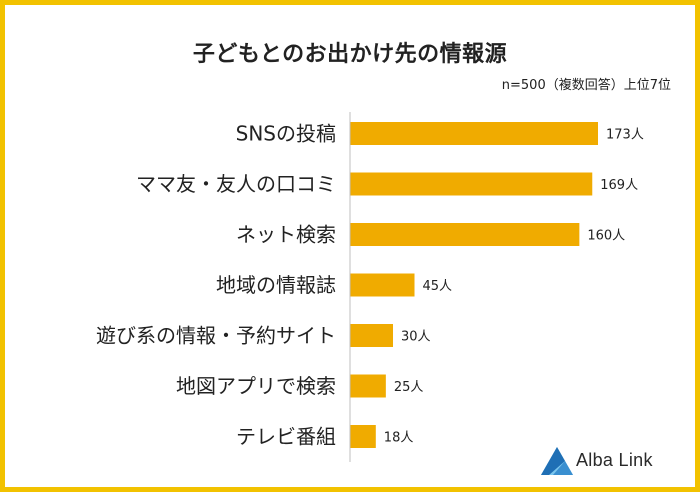 The height and width of the screenshot is (492, 700). Describe the element at coordinates (557, 461) in the screenshot. I see `triangle-logo-icon` at that location.